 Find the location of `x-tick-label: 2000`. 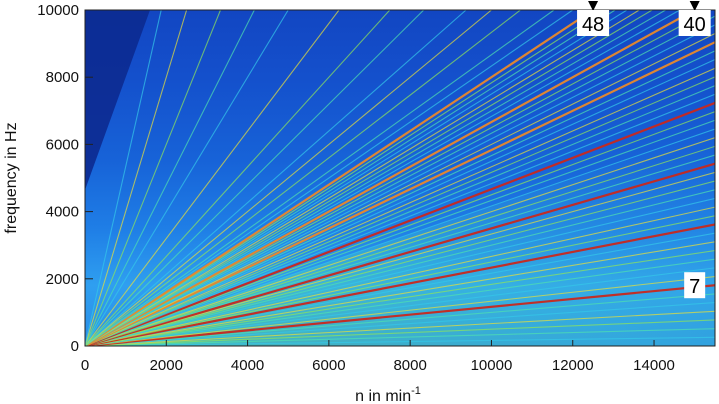

x-tick-label: 2000 is located at coordinates (166, 365).